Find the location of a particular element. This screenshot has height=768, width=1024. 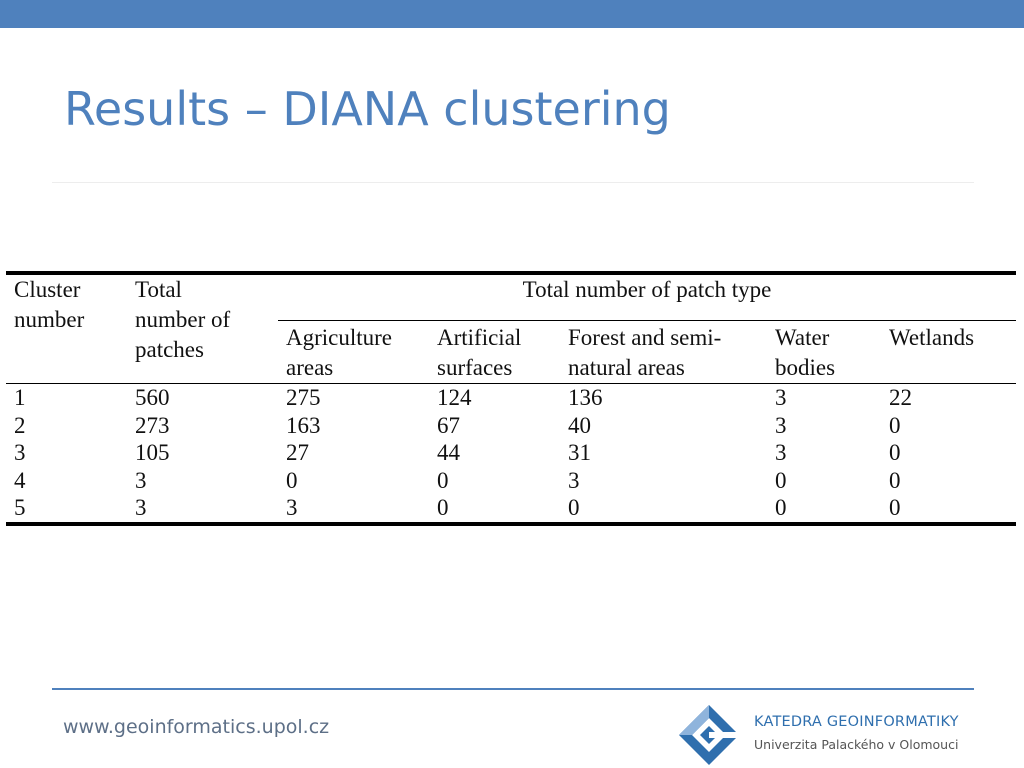

cell-cluster-number: 3 is located at coordinates (20, 452).